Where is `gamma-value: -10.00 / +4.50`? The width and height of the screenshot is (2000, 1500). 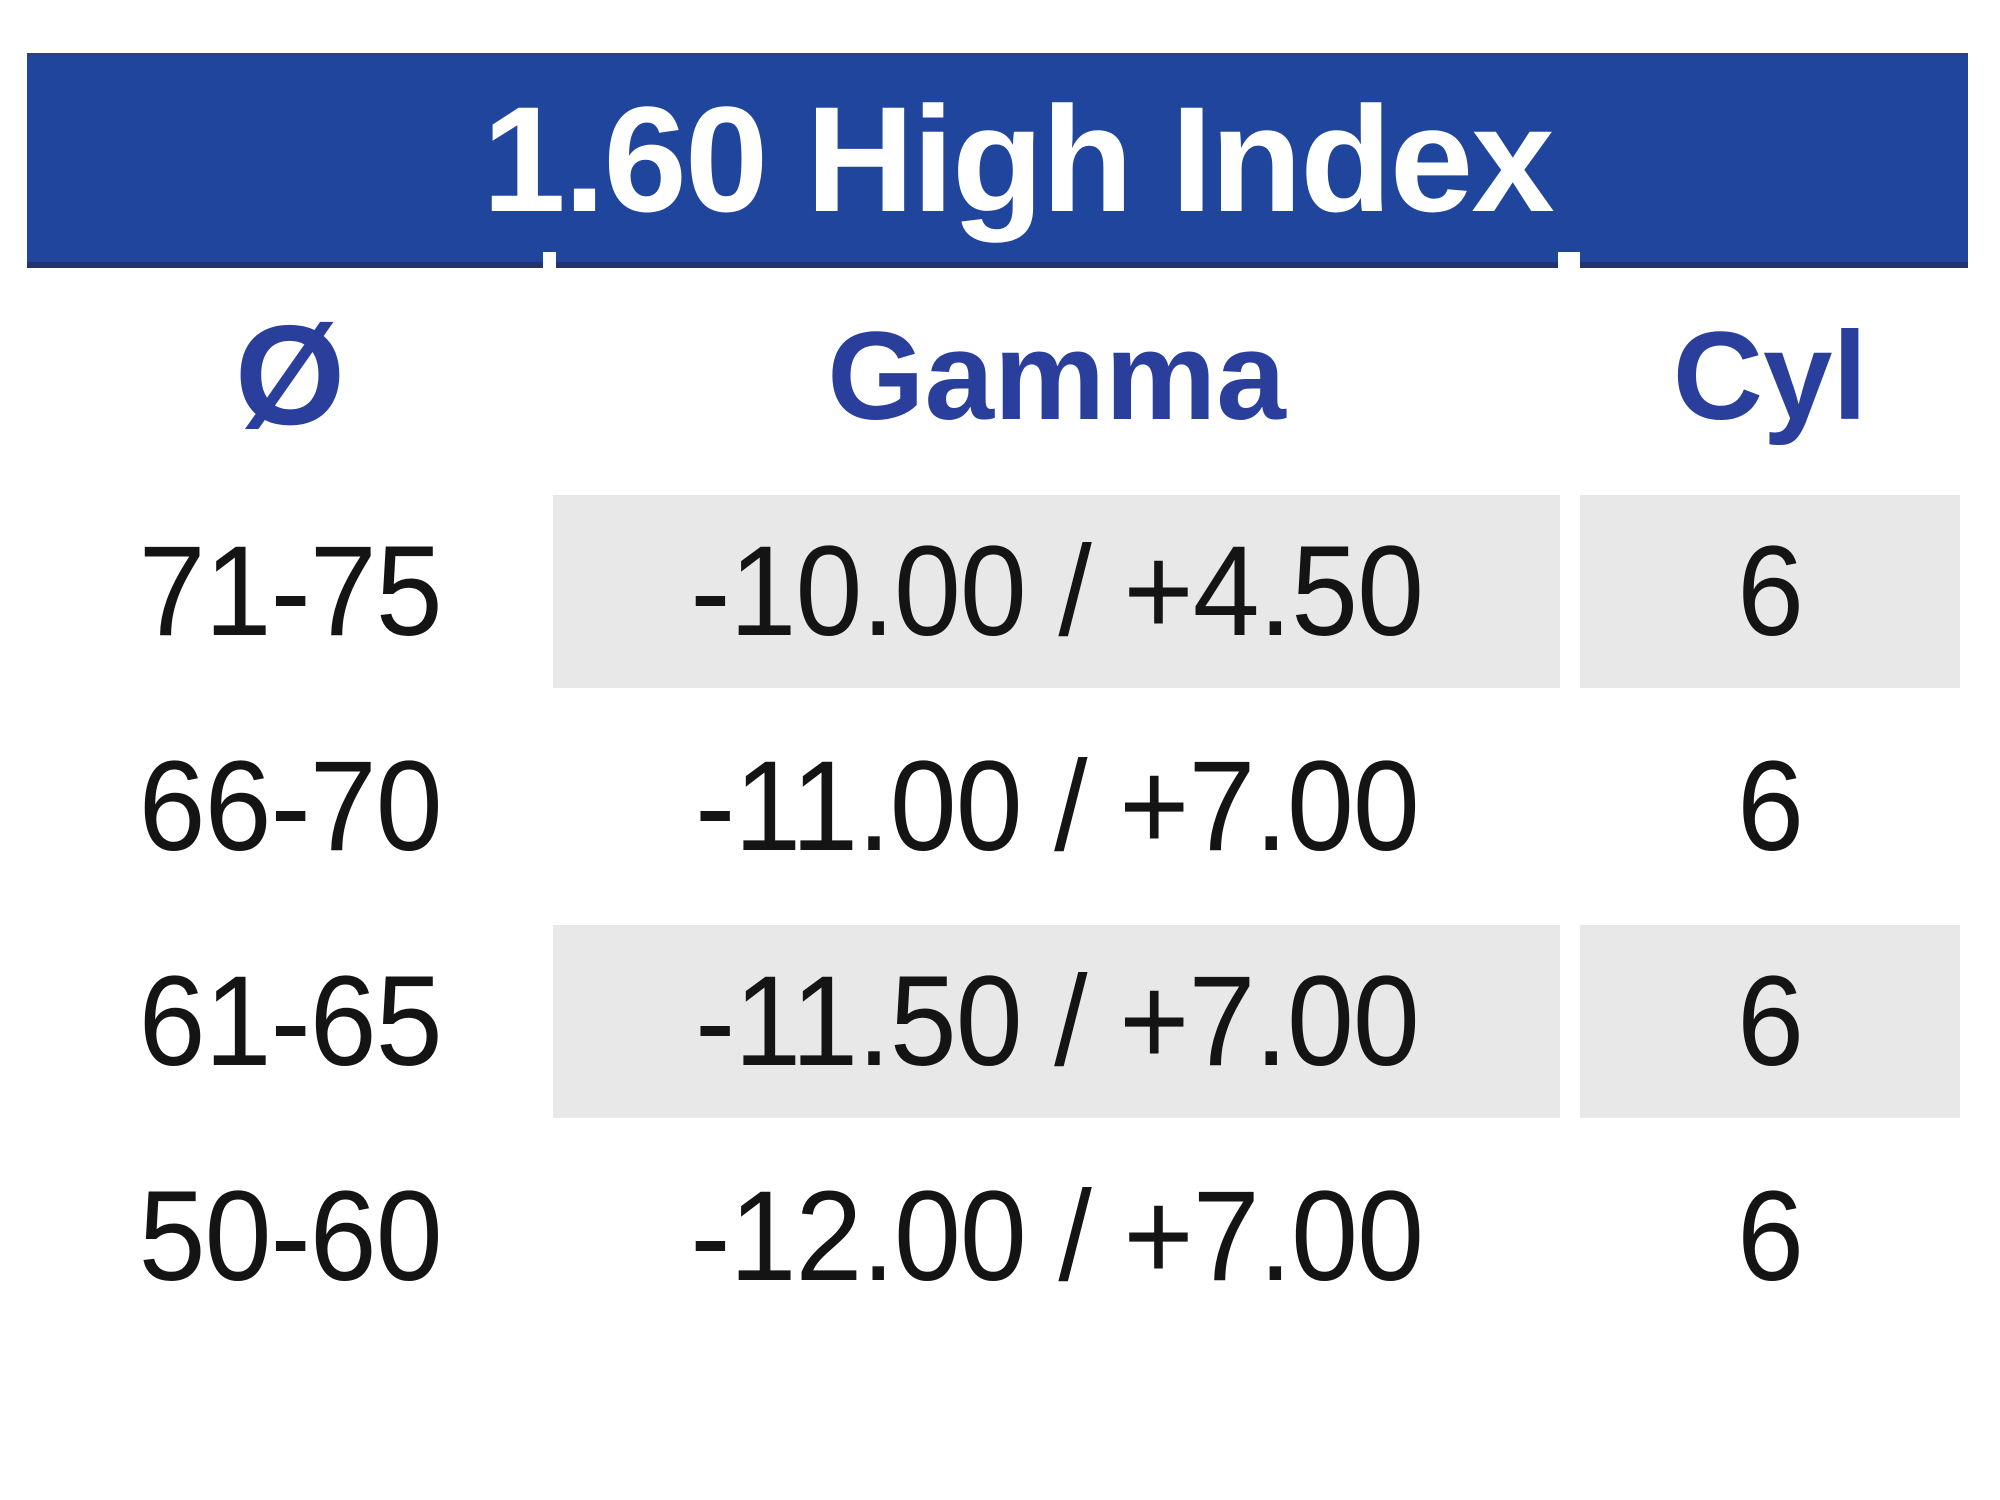
gamma-value: -10.00 / +4.50 is located at coordinates (1057, 591).